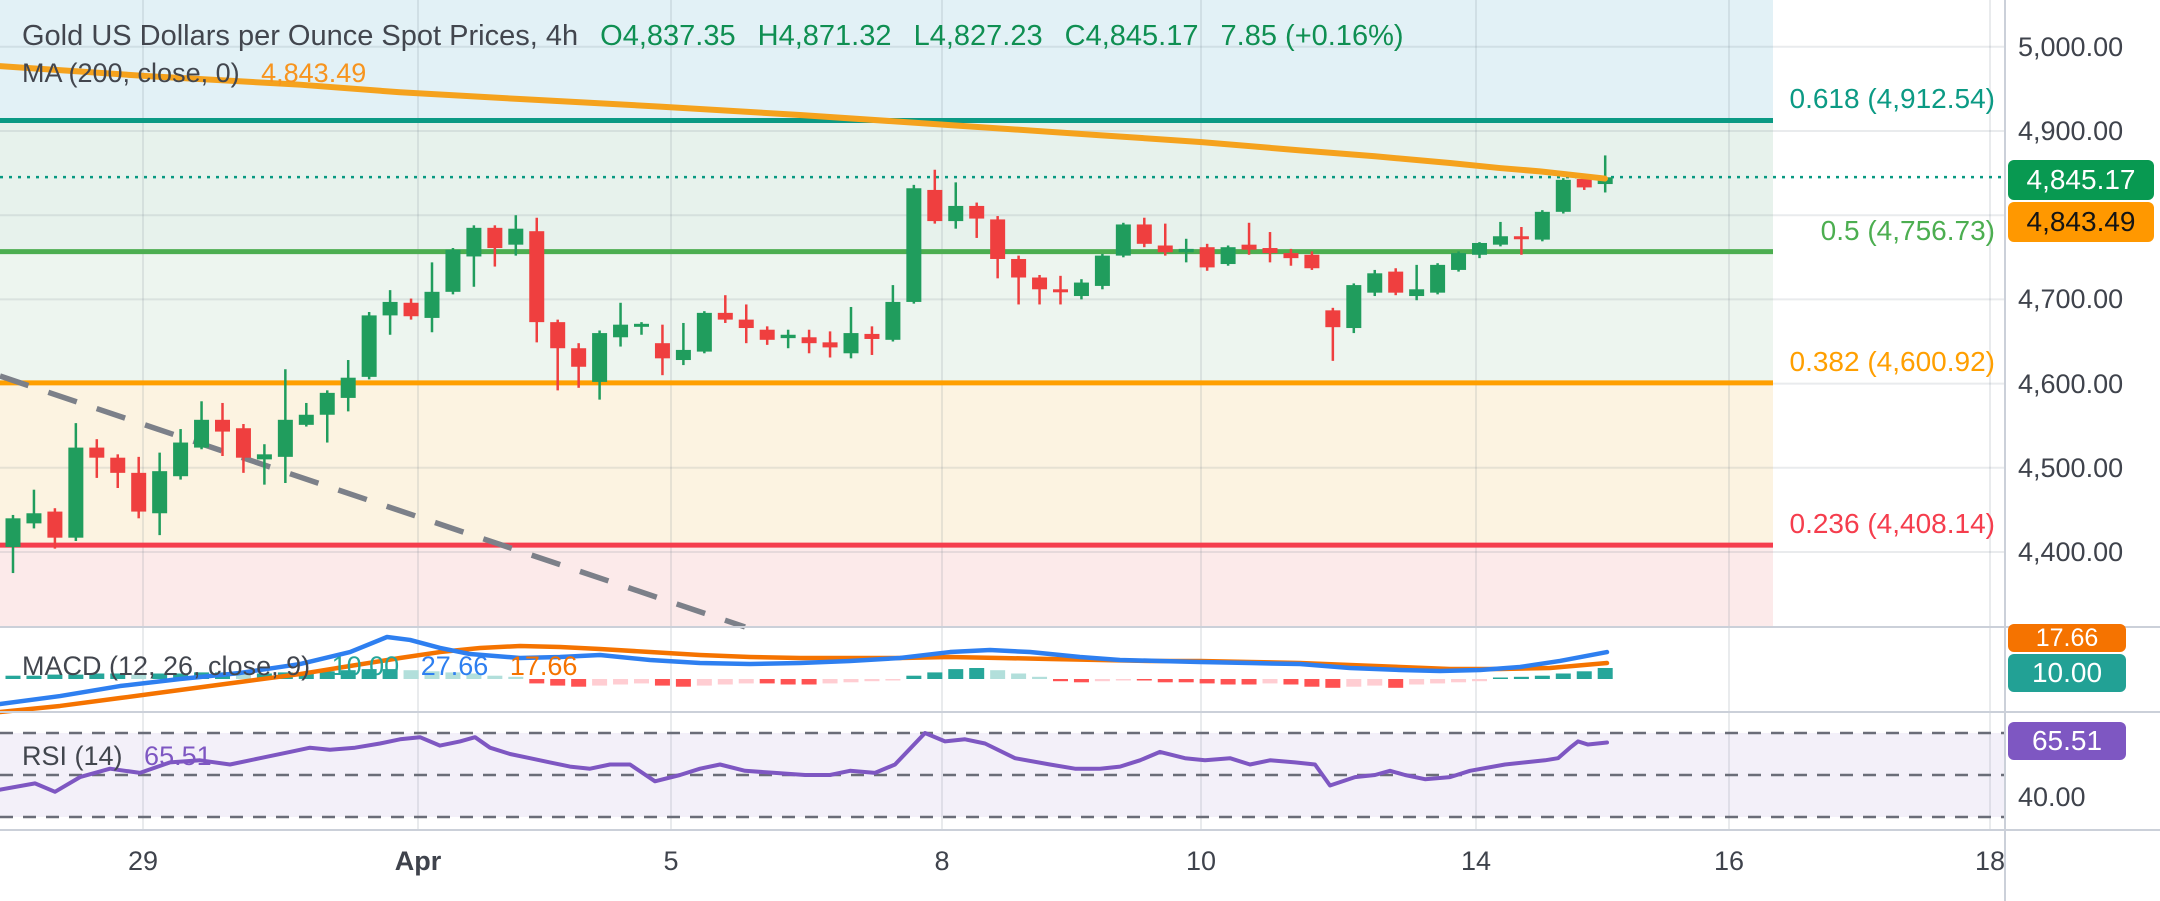 This screenshot has height=901, width=2160. I want to click on fib-level-label: 0.382 (4,600.92), so click(1892, 361).